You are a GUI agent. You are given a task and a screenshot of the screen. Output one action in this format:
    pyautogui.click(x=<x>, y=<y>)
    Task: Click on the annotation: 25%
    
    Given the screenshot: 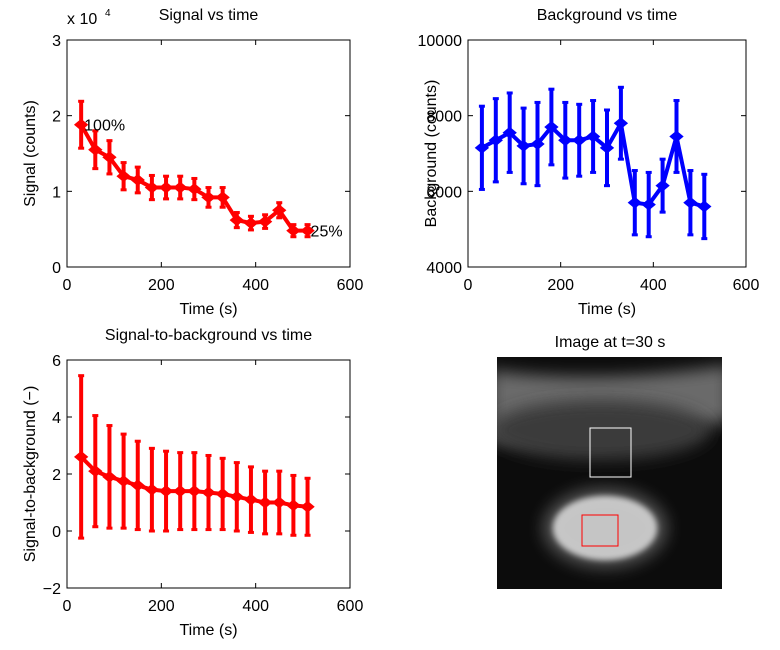 What is the action you would take?
    pyautogui.click(x=327, y=232)
    